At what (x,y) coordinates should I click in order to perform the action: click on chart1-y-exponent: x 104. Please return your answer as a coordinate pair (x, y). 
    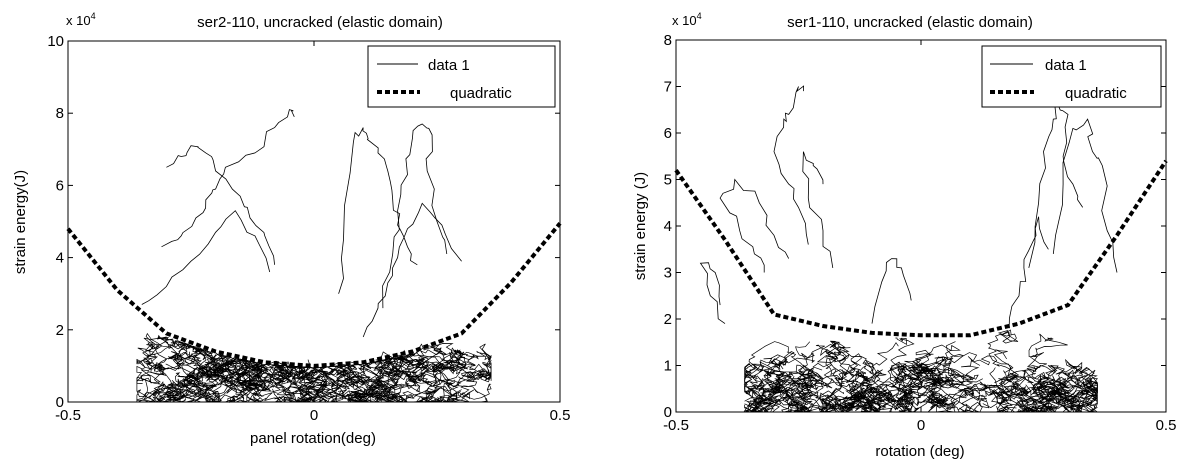
    Looking at the image, I should click on (81, 19).